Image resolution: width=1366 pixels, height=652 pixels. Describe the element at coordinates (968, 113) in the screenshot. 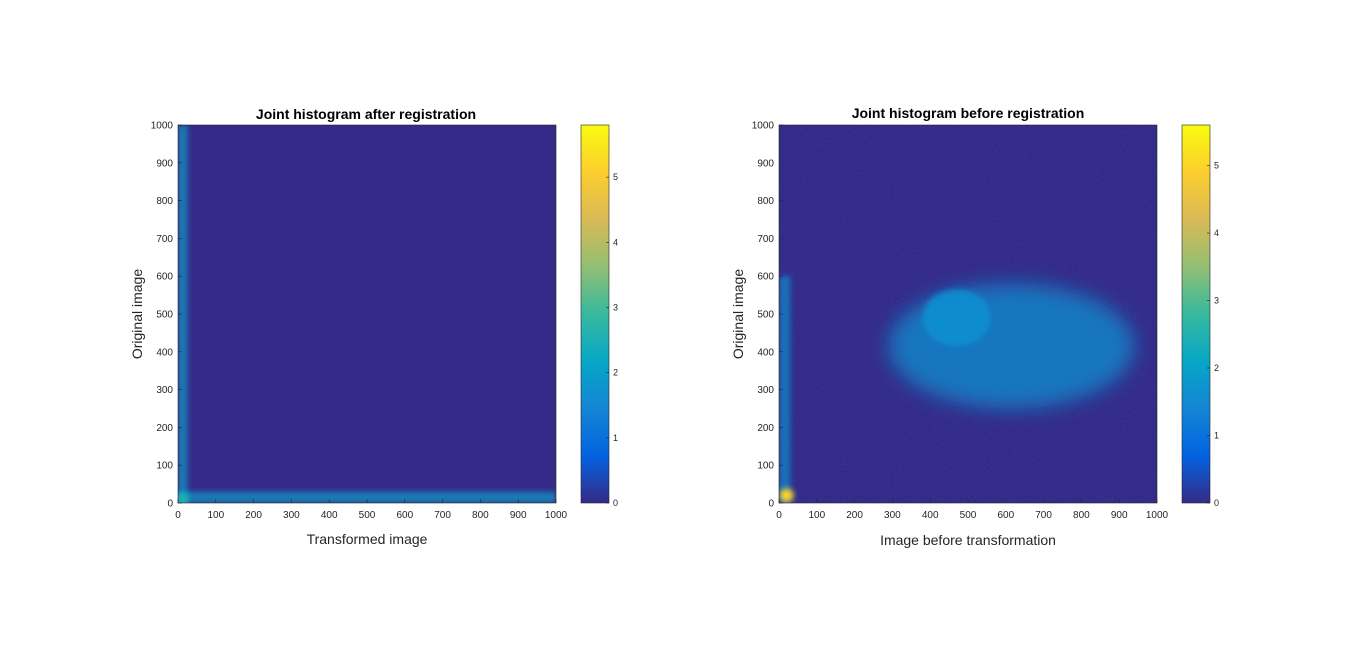

I see `chart-title: Joint histogram before registration` at that location.